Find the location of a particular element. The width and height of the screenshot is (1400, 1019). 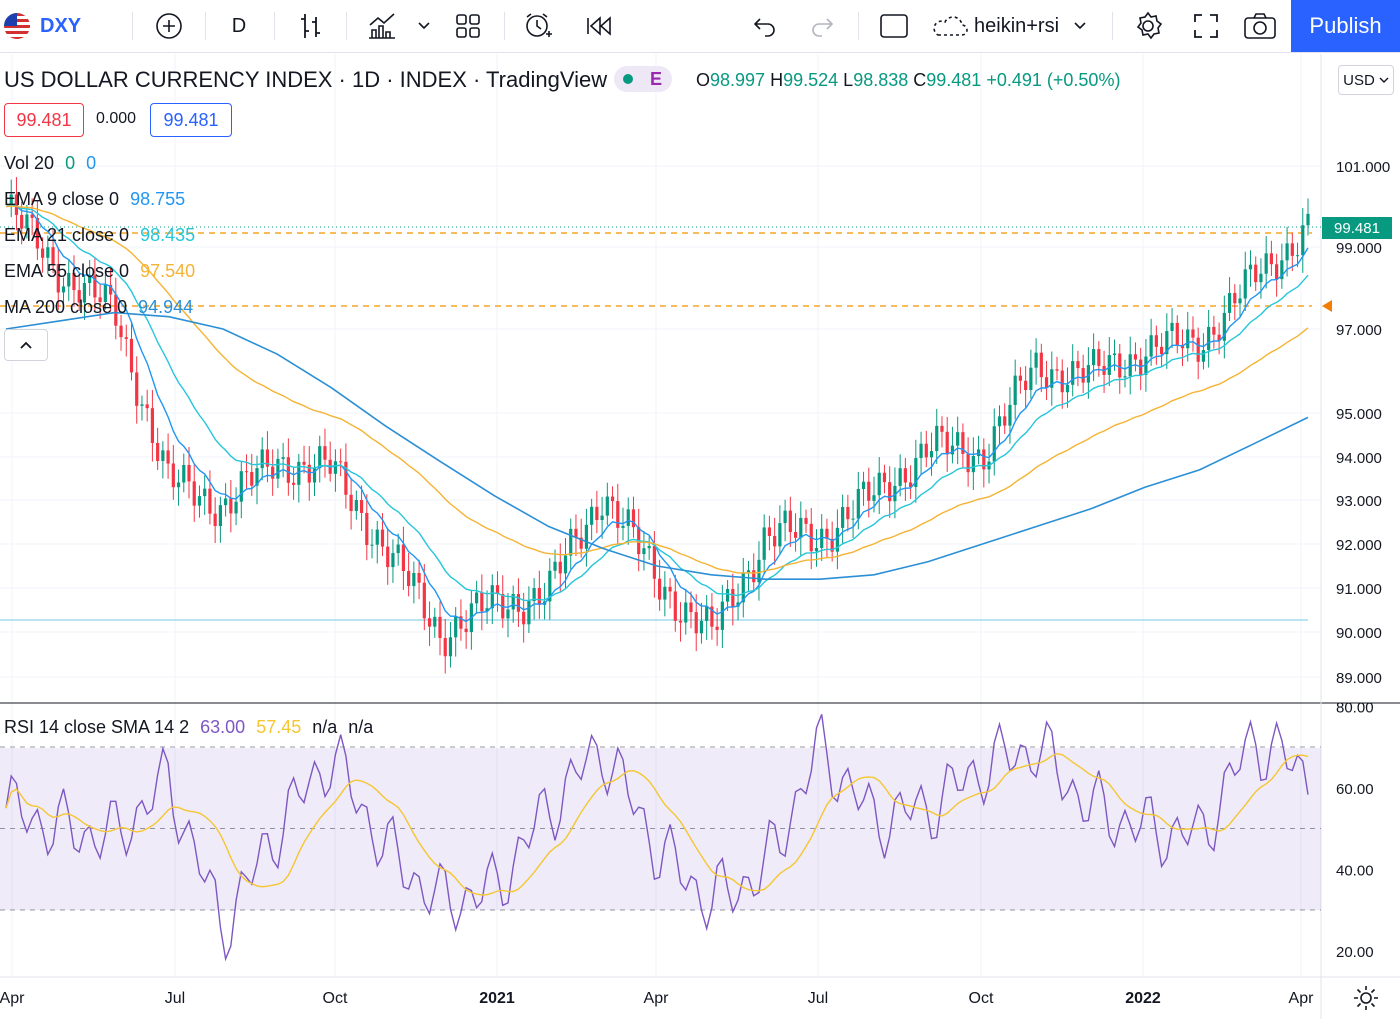

currency-selector: USD is located at coordinates (1366, 80).